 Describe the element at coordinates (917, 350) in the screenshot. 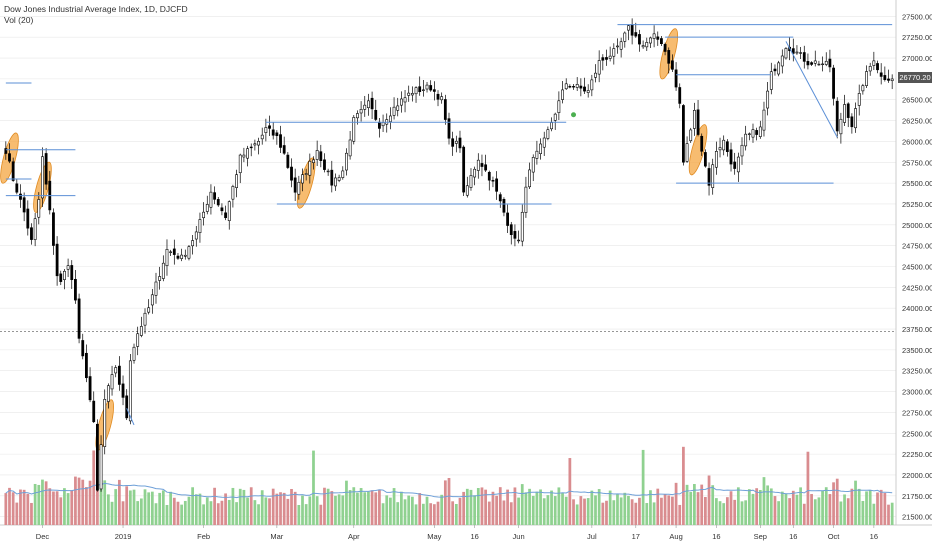

I see `price-tick-label: 23500.00` at that location.